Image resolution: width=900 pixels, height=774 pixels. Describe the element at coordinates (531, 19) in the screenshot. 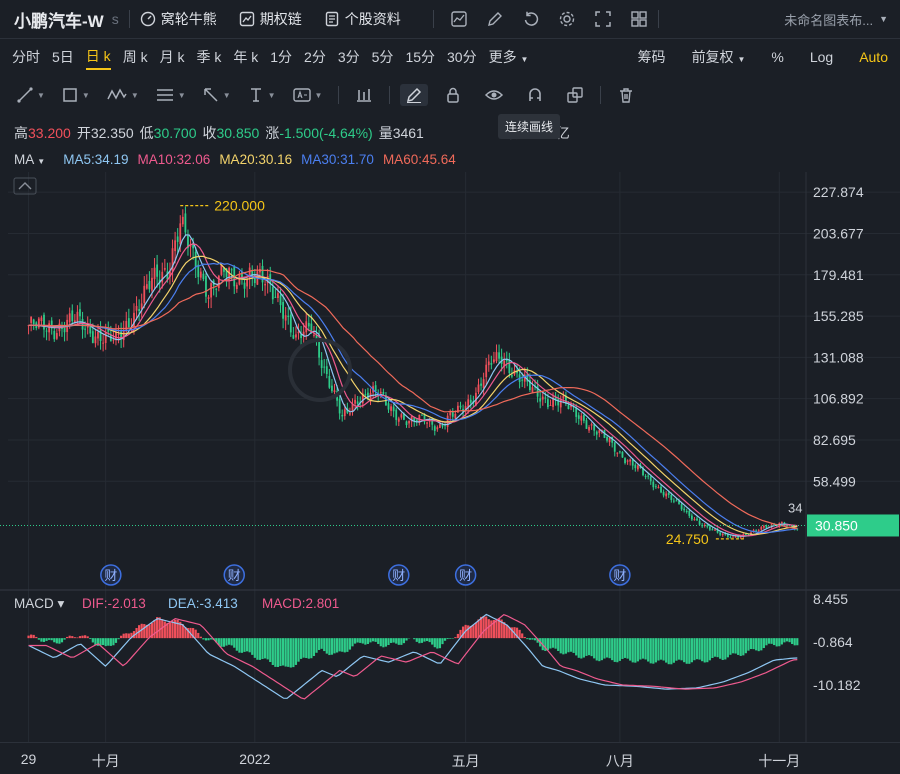

I see `undo-icon` at that location.